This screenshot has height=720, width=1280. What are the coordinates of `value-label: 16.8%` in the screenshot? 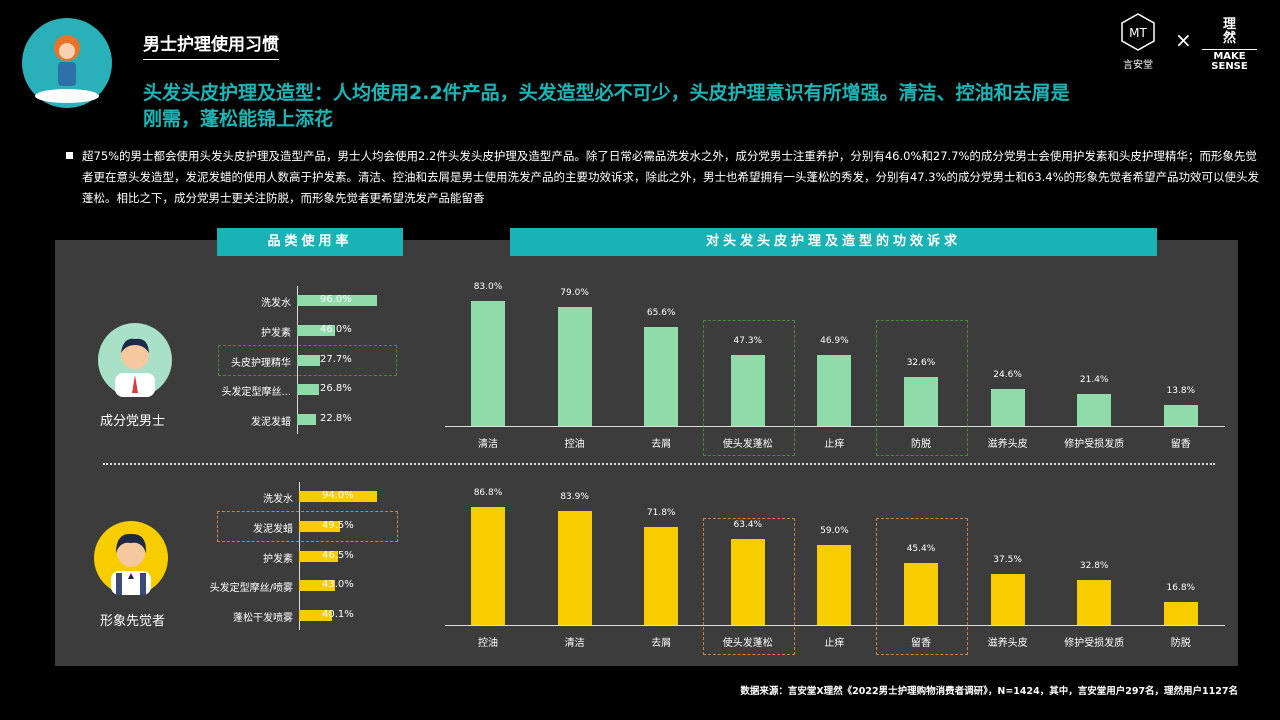 It's located at (1181, 588).